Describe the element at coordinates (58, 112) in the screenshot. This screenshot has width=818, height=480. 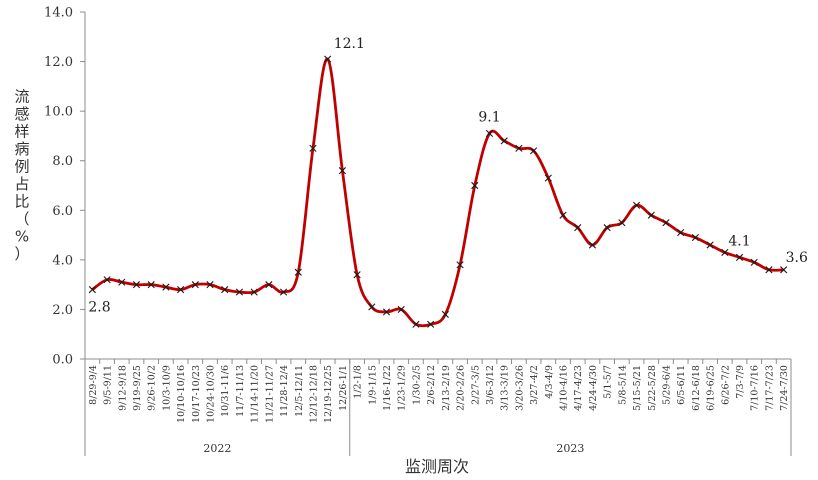
I see `y-tick-label: 10.0` at that location.